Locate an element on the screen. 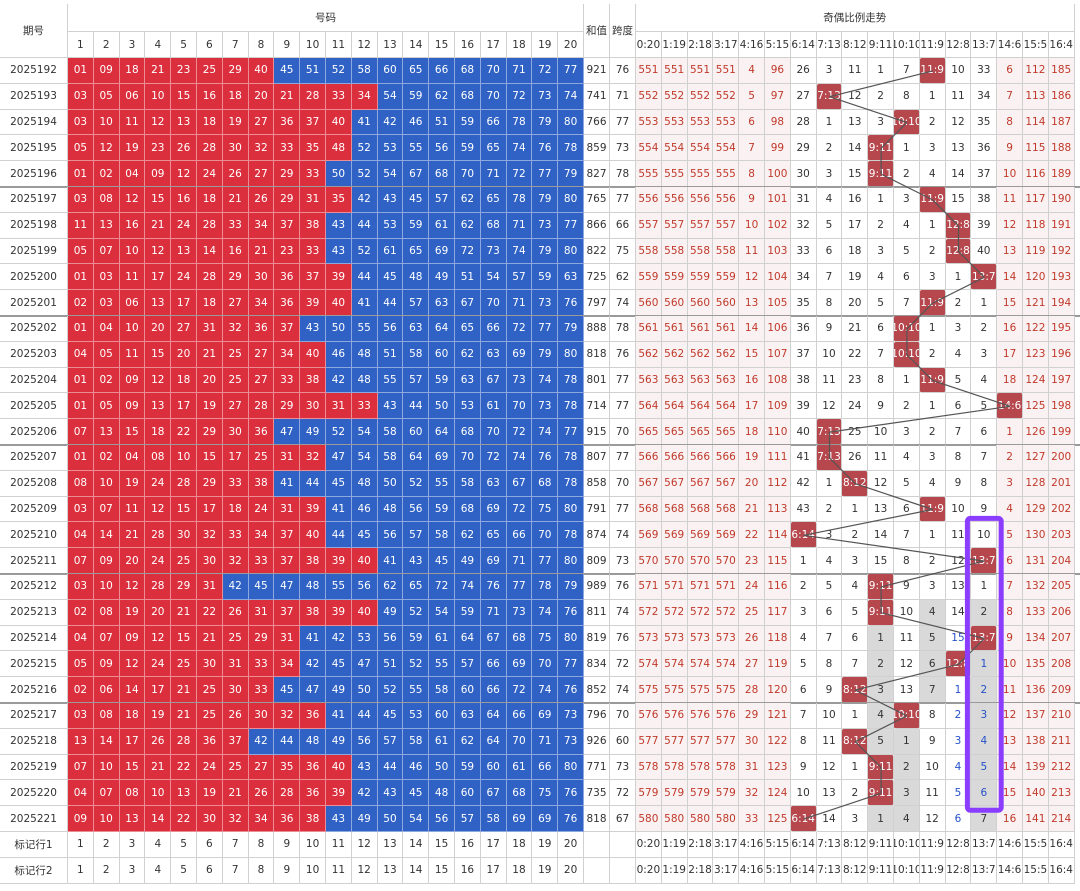  number-ball: 44 is located at coordinates (339, 535).